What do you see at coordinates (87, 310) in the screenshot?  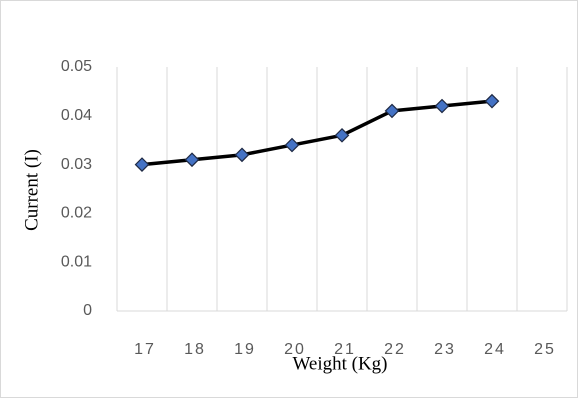 I see `y-tick-label: 0` at bounding box center [87, 310].